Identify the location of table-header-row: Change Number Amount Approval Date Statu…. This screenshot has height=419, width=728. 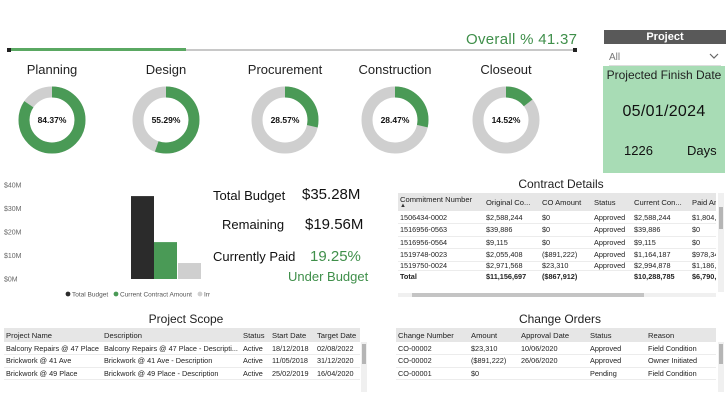
(556, 335).